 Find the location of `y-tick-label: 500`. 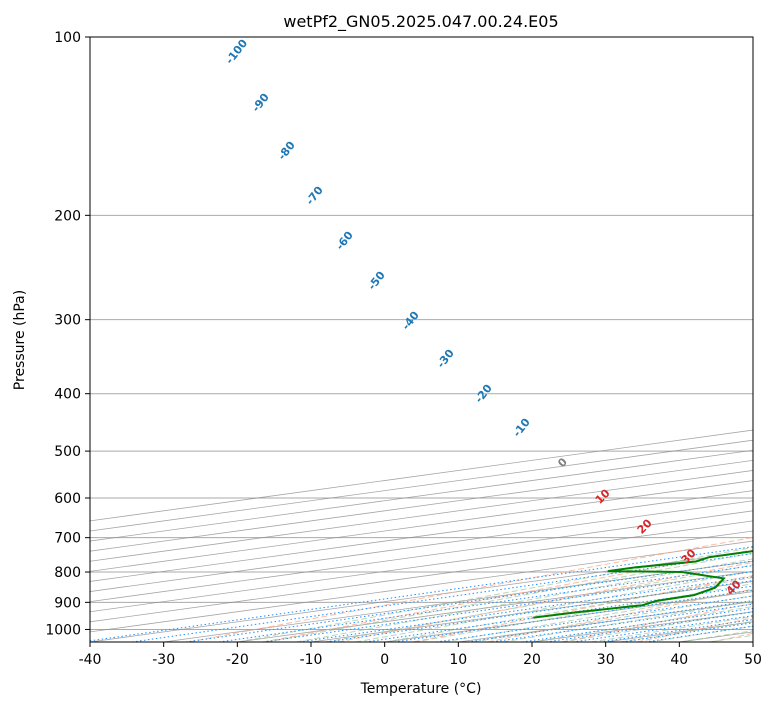

y-tick-label: 500 is located at coordinates (67, 452).